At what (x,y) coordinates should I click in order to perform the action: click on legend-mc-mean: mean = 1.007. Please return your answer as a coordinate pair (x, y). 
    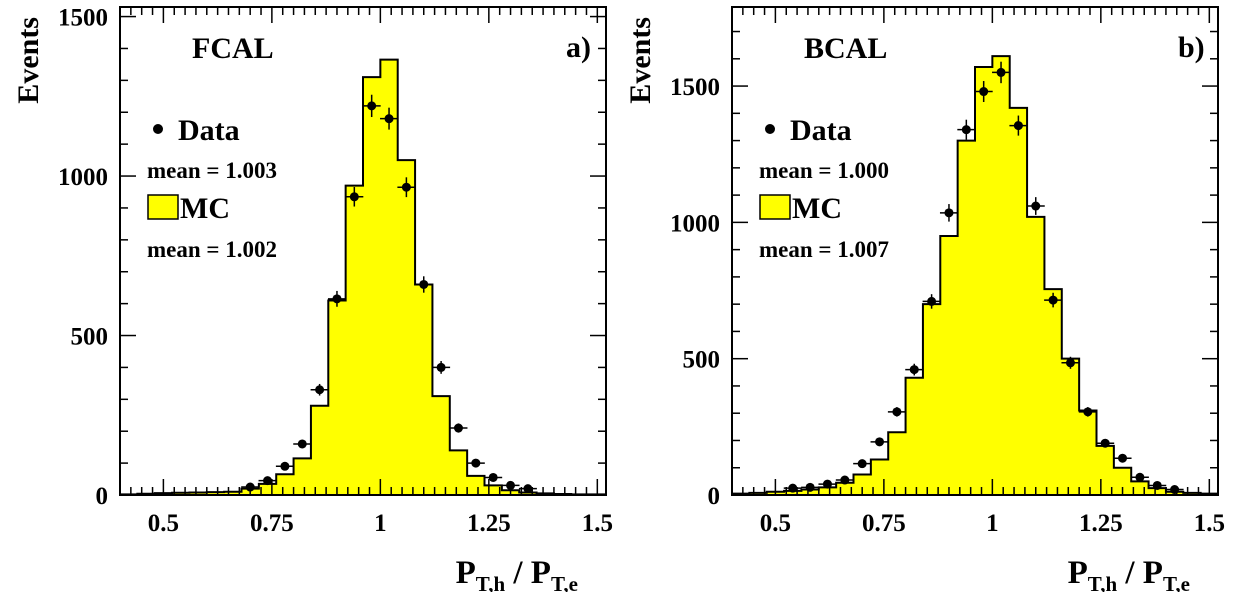
    Looking at the image, I should click on (824, 249).